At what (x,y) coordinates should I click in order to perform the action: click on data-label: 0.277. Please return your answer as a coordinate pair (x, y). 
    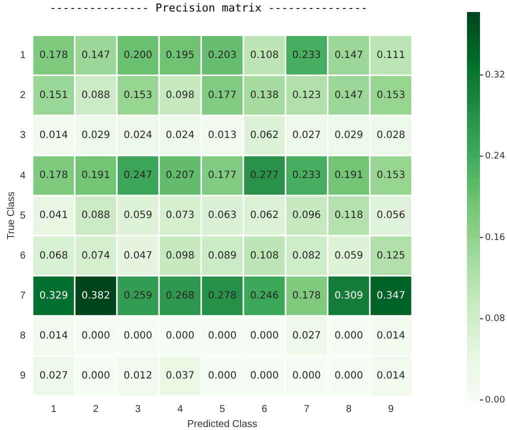
    Looking at the image, I should click on (264, 176).